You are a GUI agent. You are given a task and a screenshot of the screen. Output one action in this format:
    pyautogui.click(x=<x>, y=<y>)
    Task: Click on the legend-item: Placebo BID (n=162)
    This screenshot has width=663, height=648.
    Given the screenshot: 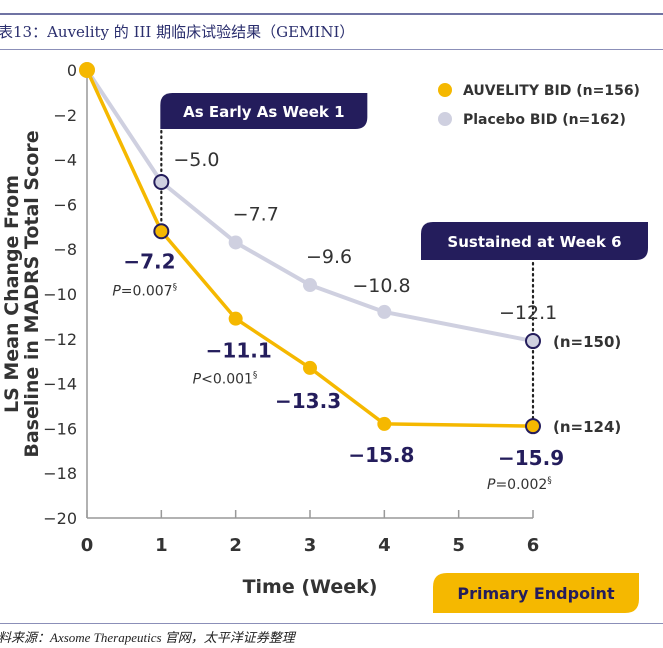 What is the action you would take?
    pyautogui.click(x=532, y=120)
    